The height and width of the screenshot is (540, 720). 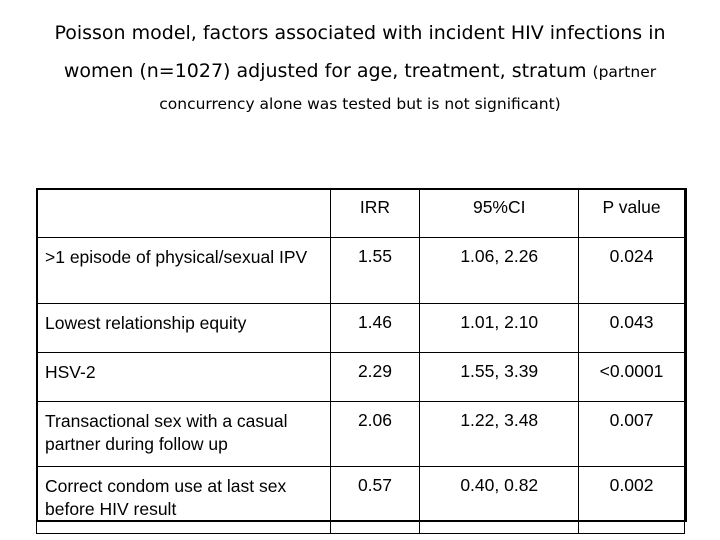 What do you see at coordinates (499, 213) in the screenshot?
I see `header-ci: 95%CI` at bounding box center [499, 213].